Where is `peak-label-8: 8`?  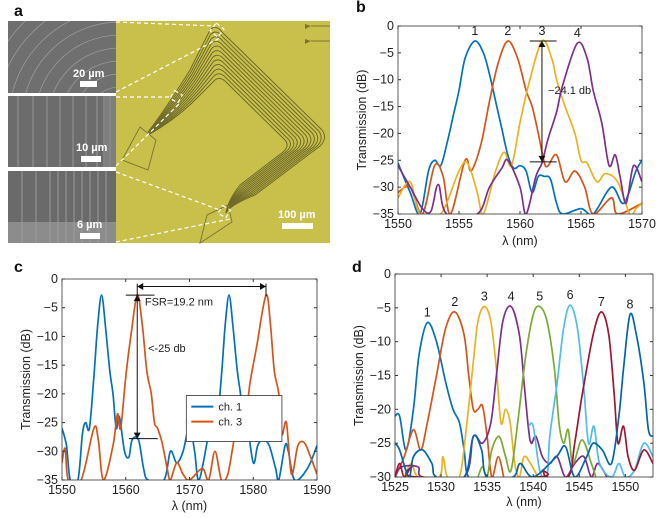 peak-label-8: 8 is located at coordinates (629, 305).